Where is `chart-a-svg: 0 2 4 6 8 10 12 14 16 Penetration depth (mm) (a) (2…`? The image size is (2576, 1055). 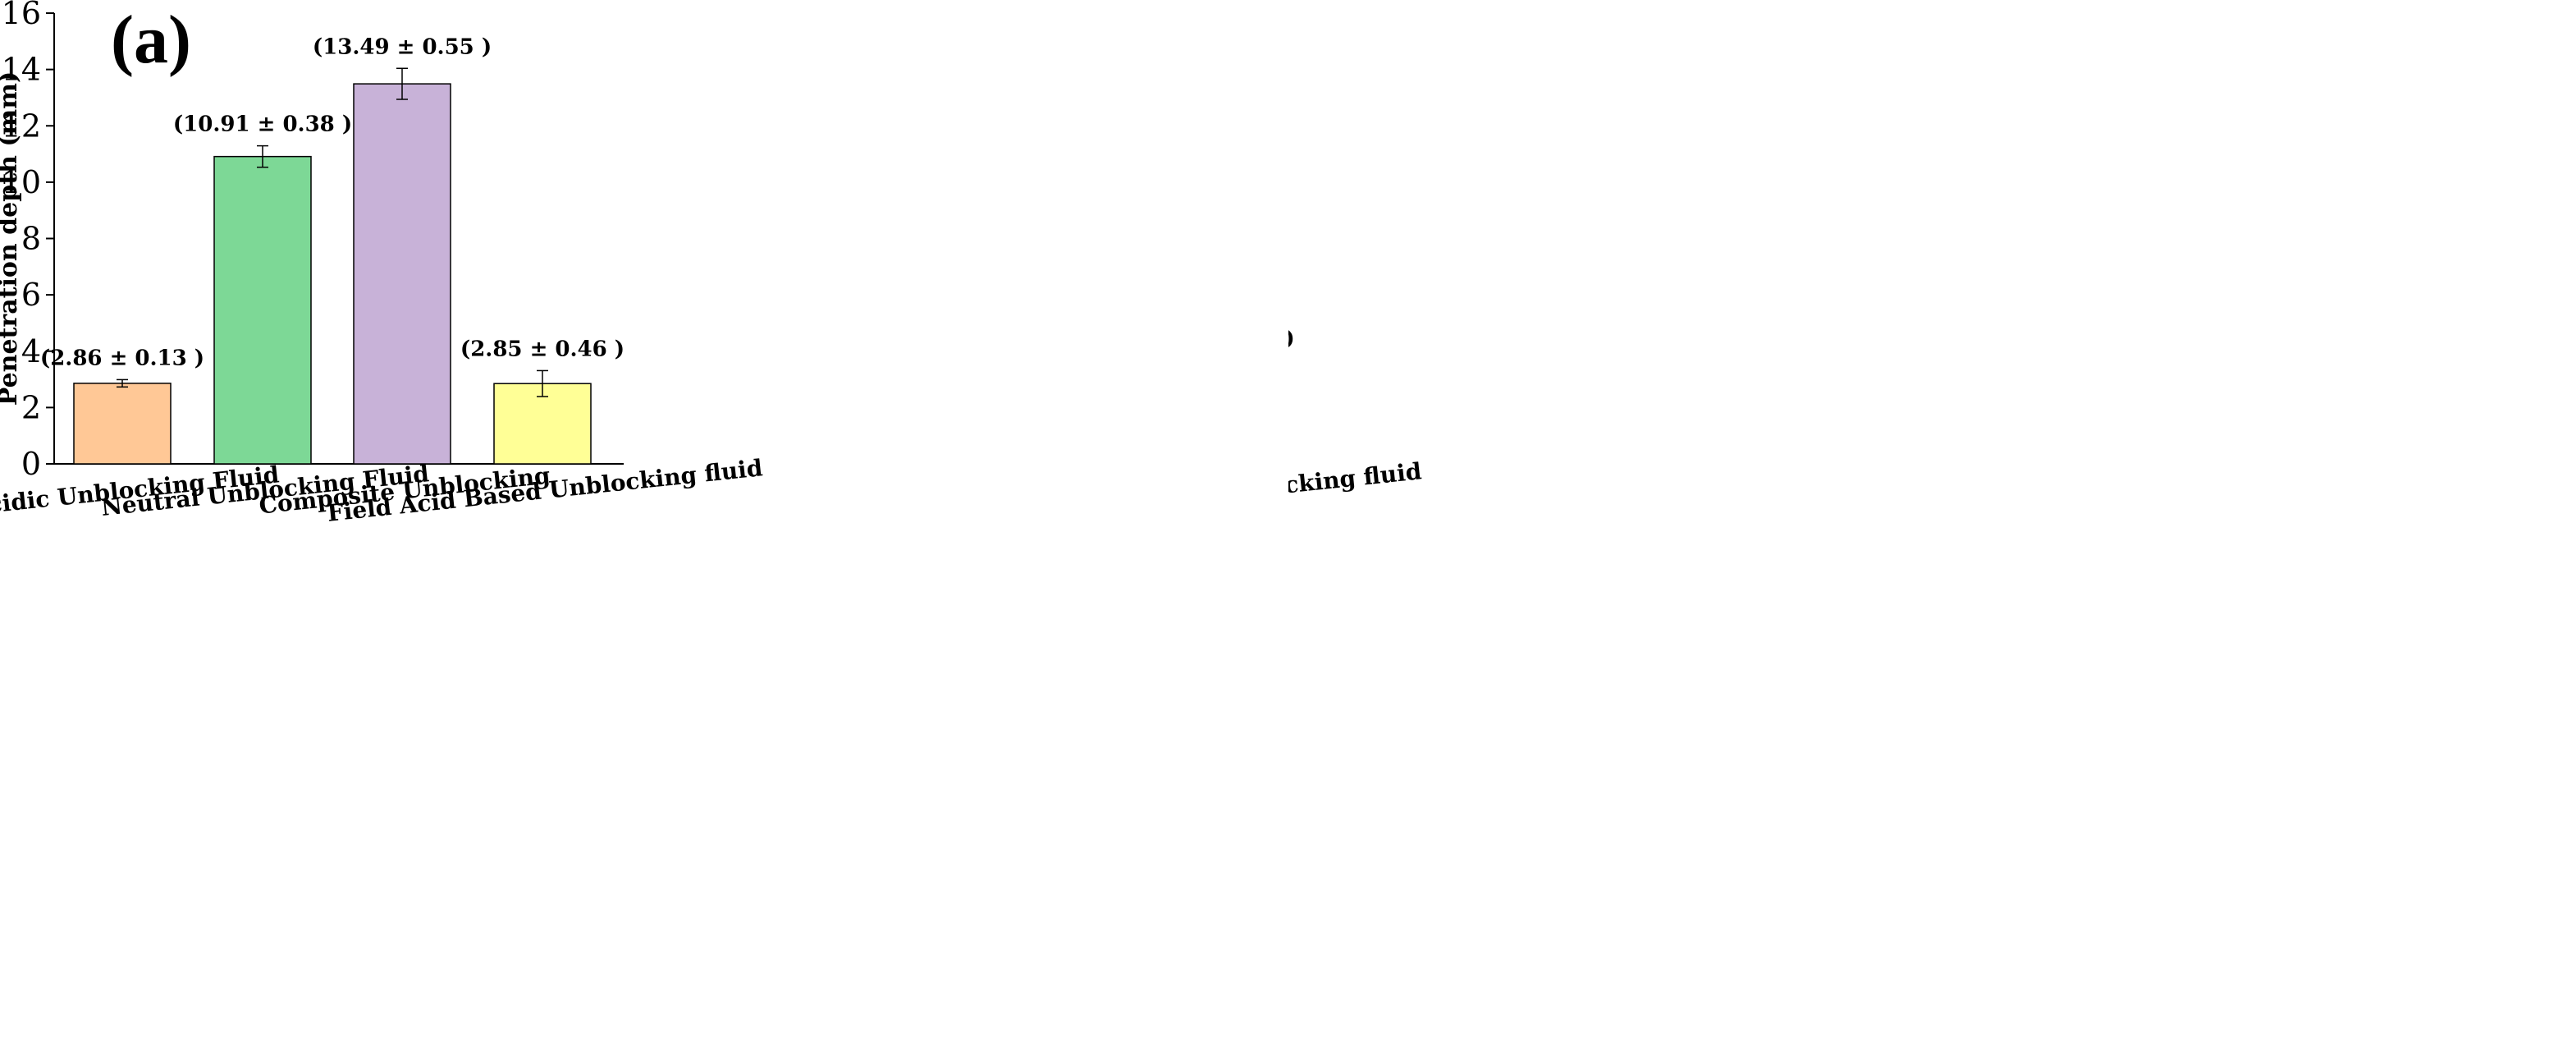
chart-a-svg: 0 2 4 6 8 10 12 14 16 Penetration depth (mm) (a) (2… is located at coordinates (382, 263).